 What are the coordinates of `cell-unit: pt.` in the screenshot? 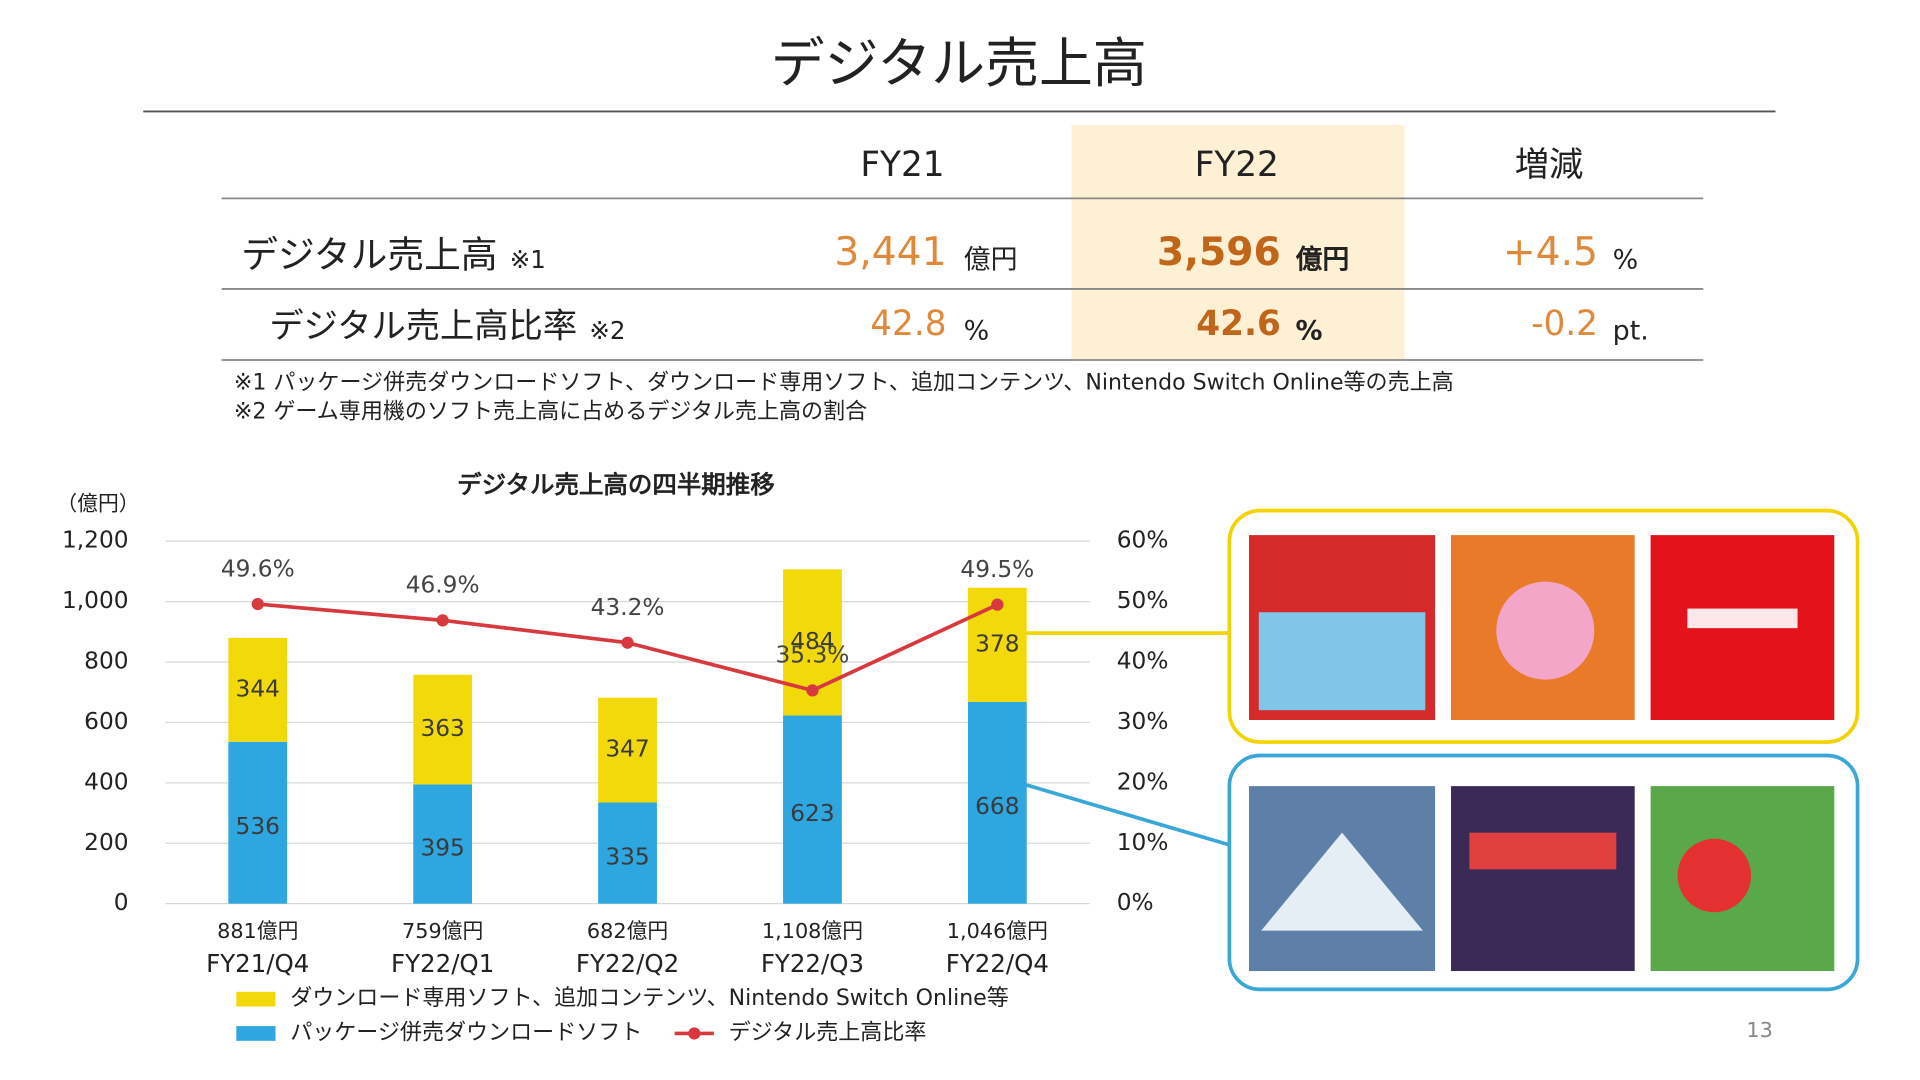 It's located at (1631, 330).